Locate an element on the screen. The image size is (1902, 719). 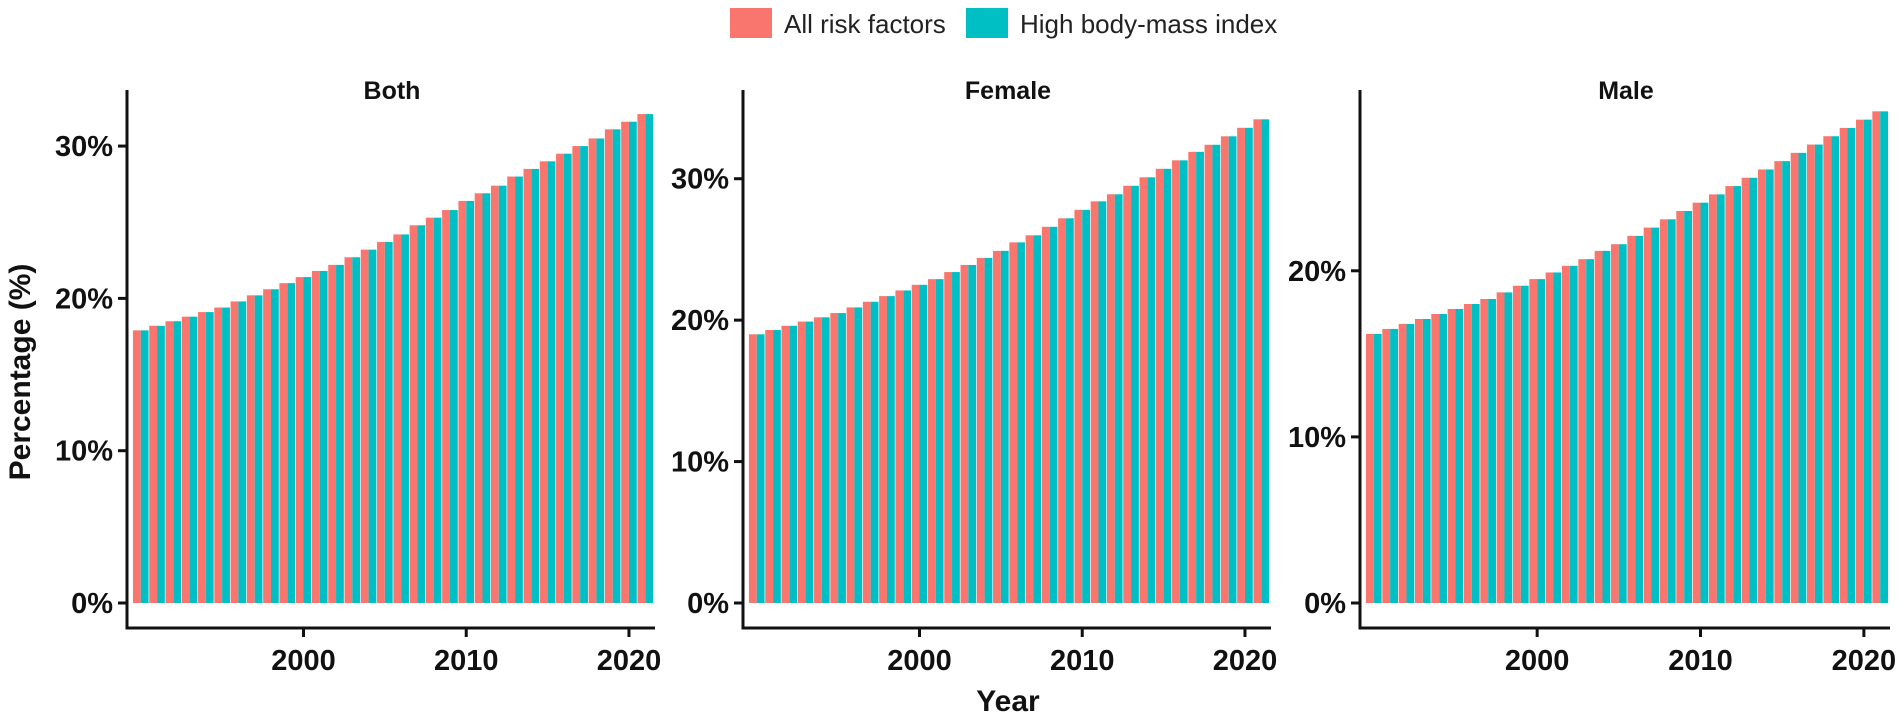
bar-high-bmi-2011 is located at coordinates (1720, 398).